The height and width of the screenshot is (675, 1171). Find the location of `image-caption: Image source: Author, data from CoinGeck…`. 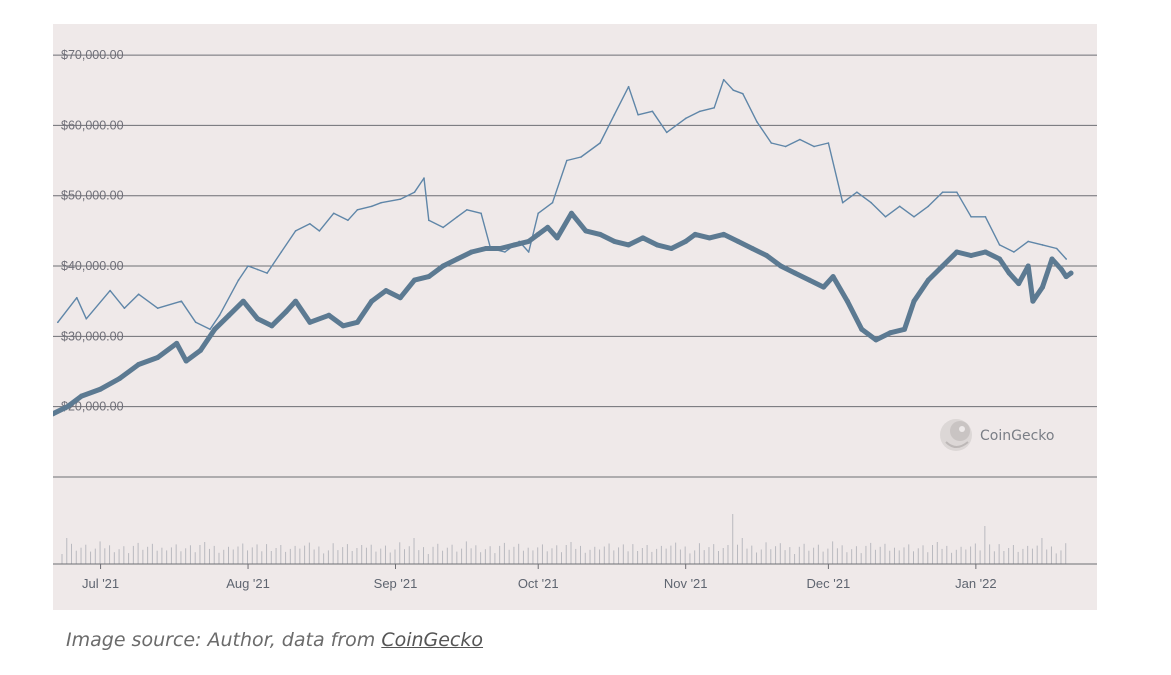

image-caption: Image source: Author, data from CoinGeck… is located at coordinates (274, 640).